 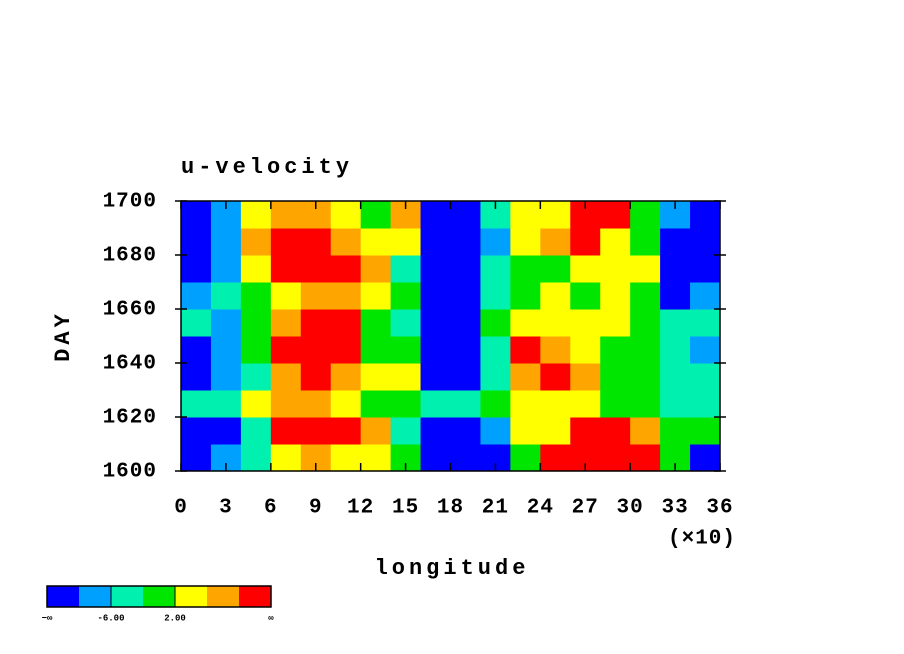 What do you see at coordinates (159, 596) in the screenshot?
I see `colorbar-frame` at bounding box center [159, 596].